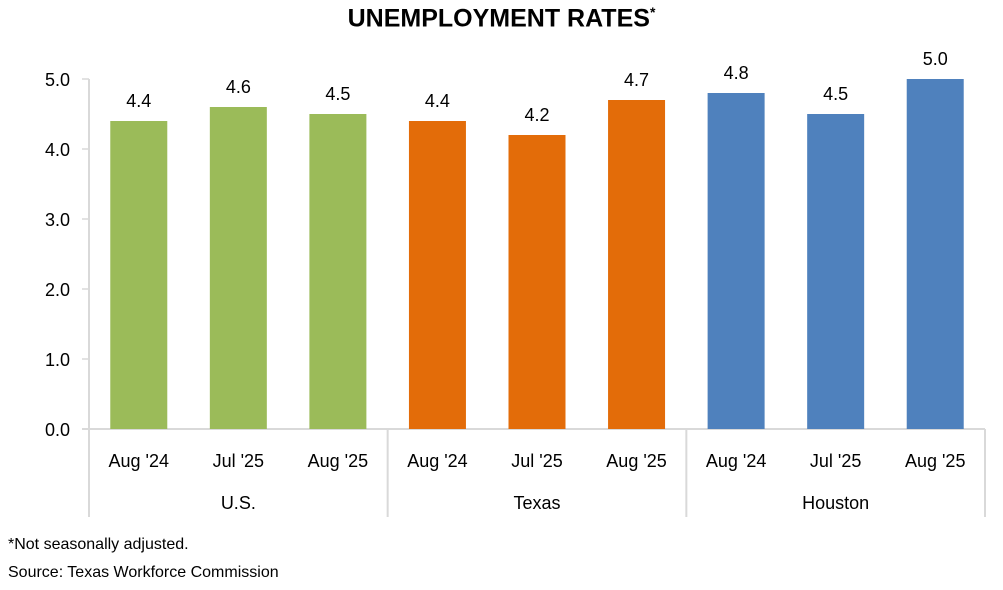 This screenshot has height=590, width=1003. I want to click on data-label: 4.8, so click(736, 73).